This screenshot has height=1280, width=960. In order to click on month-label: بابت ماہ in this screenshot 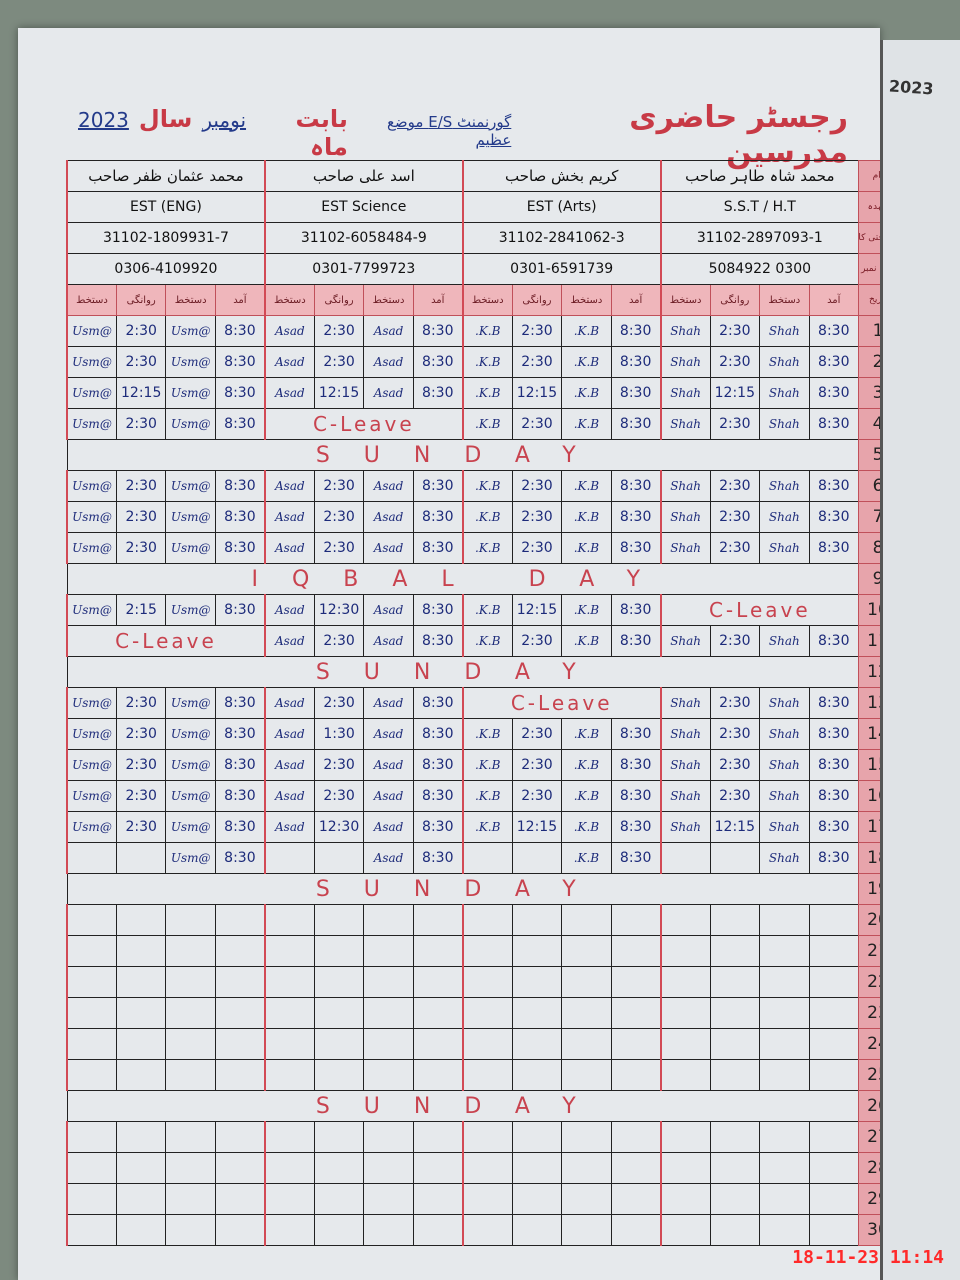, I will do `click(321, 133)`.